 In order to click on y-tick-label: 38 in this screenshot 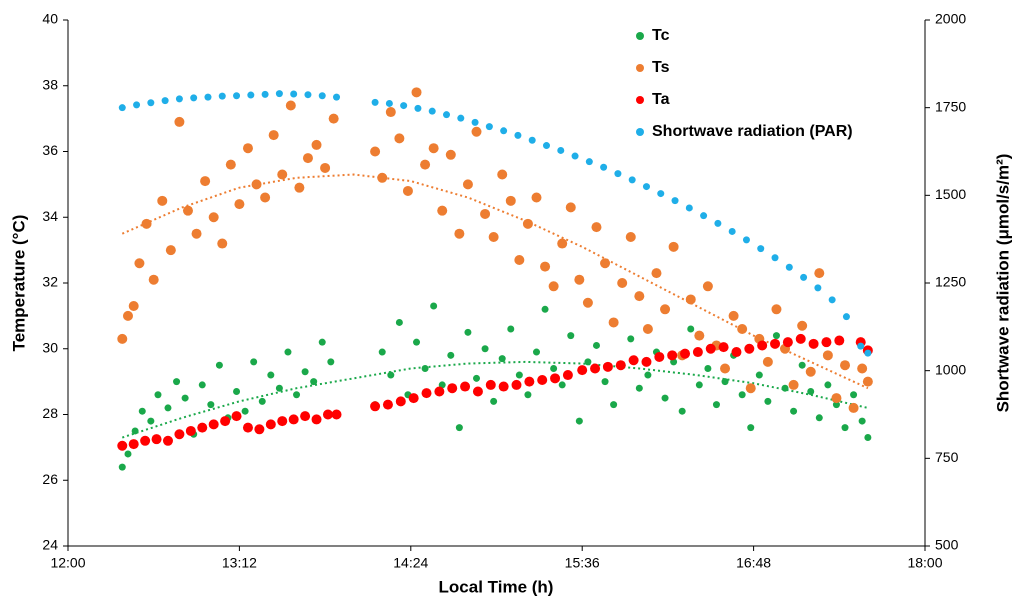, I will do `click(50, 84)`.